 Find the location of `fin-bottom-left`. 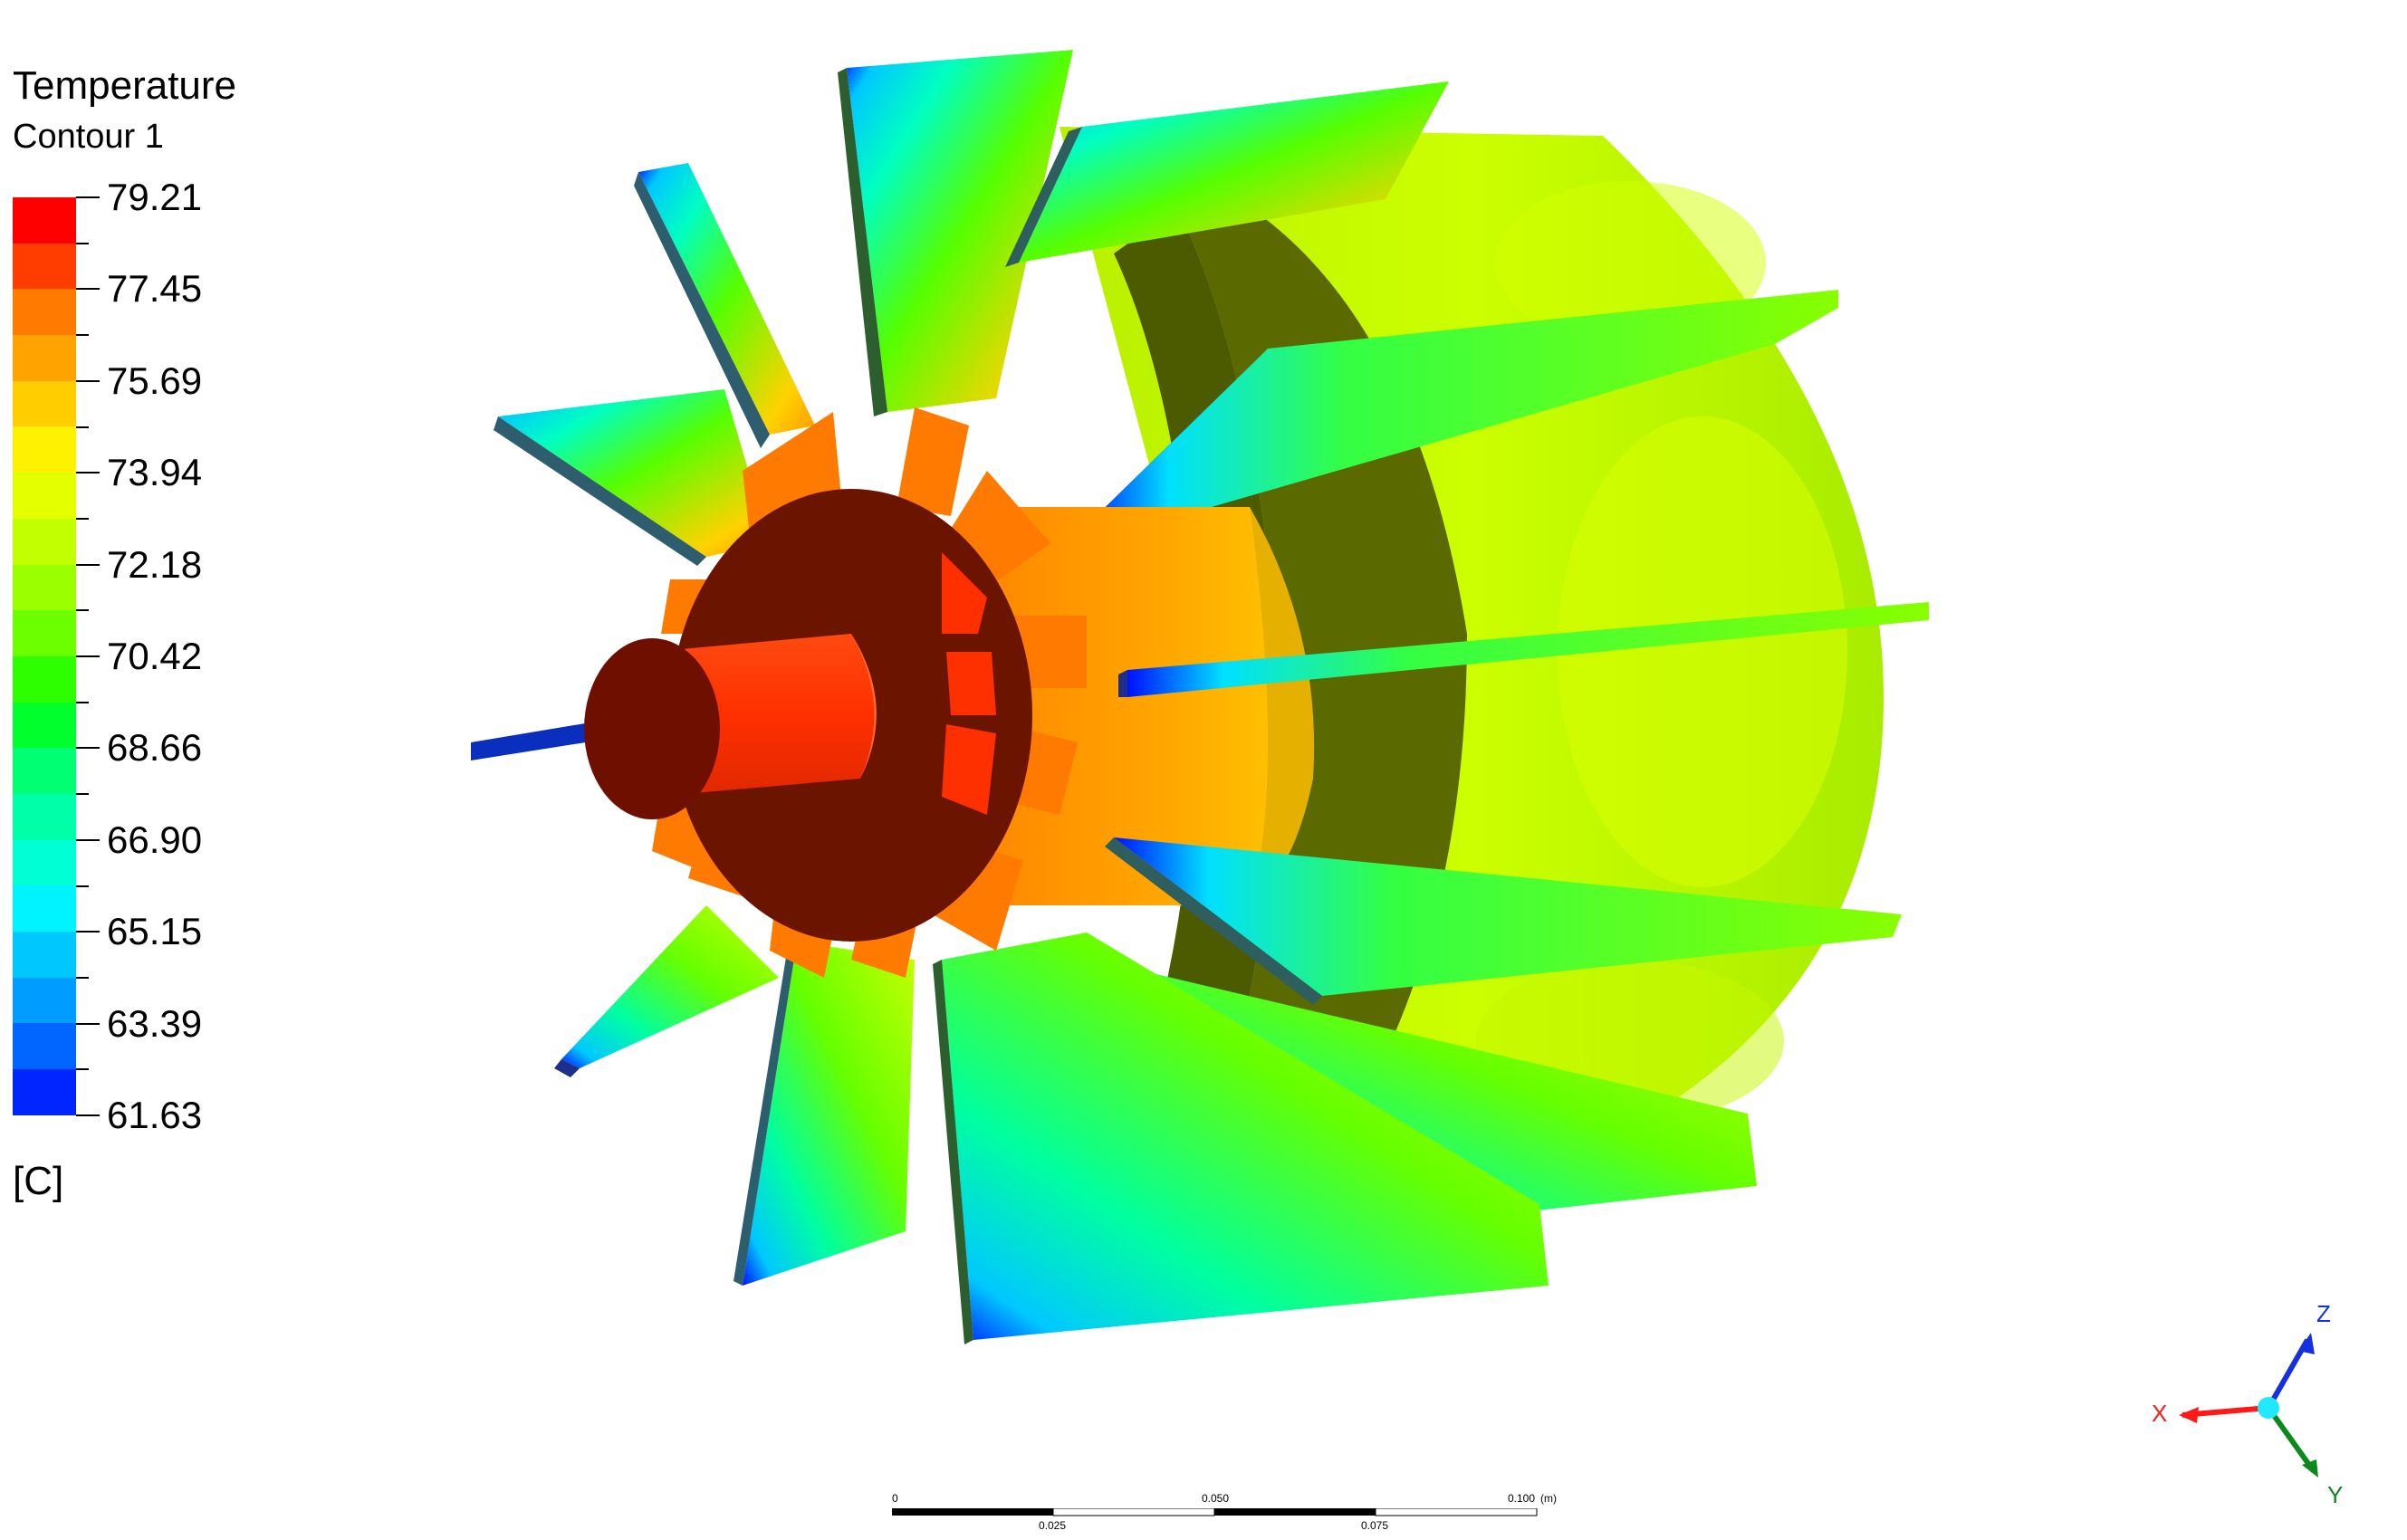

fin-bottom-left is located at coordinates (824, 1114).